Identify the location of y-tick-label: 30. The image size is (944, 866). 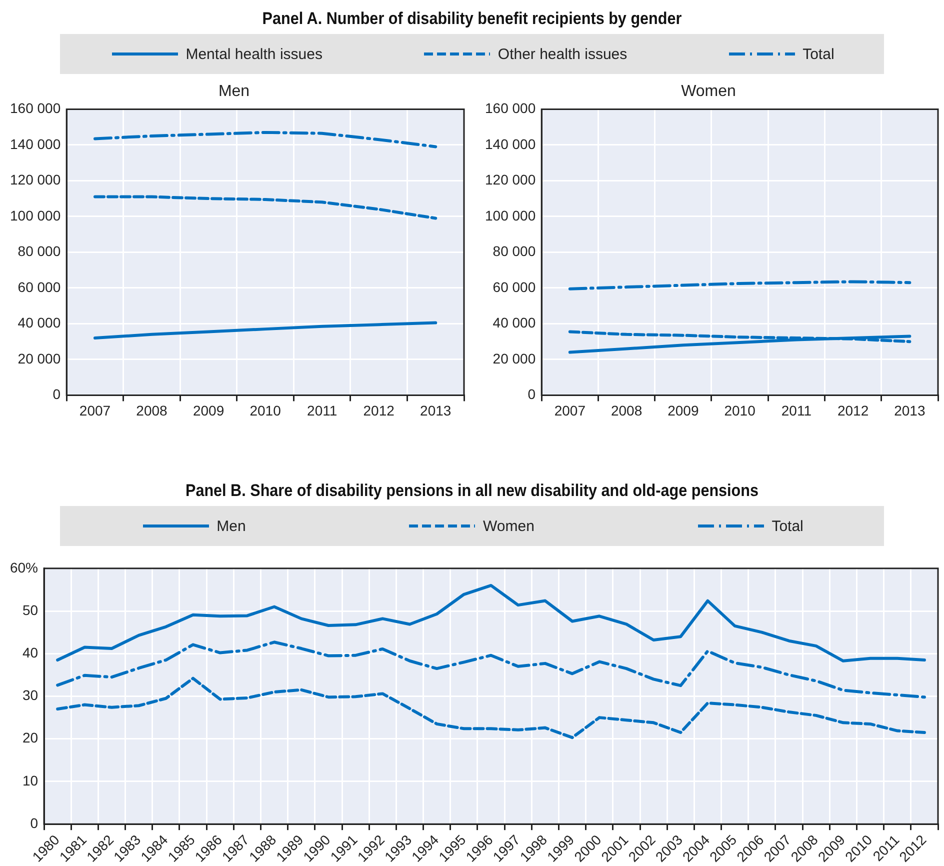
(30, 695).